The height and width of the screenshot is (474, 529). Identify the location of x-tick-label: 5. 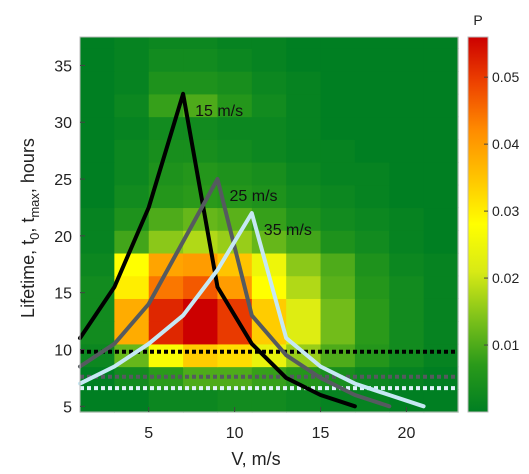
(148, 433).